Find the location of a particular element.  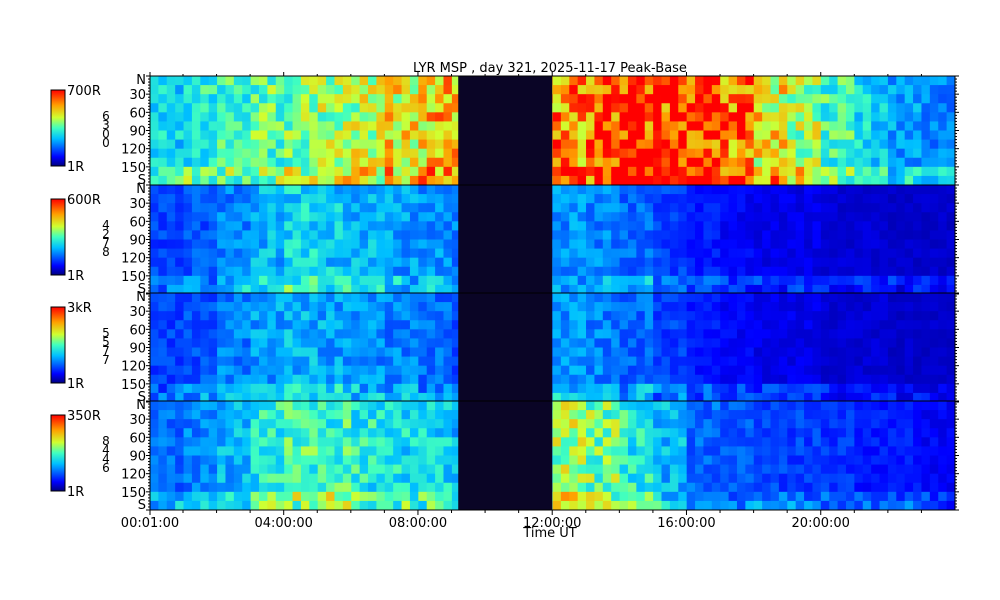

colorbar is located at coordinates (58, 345).